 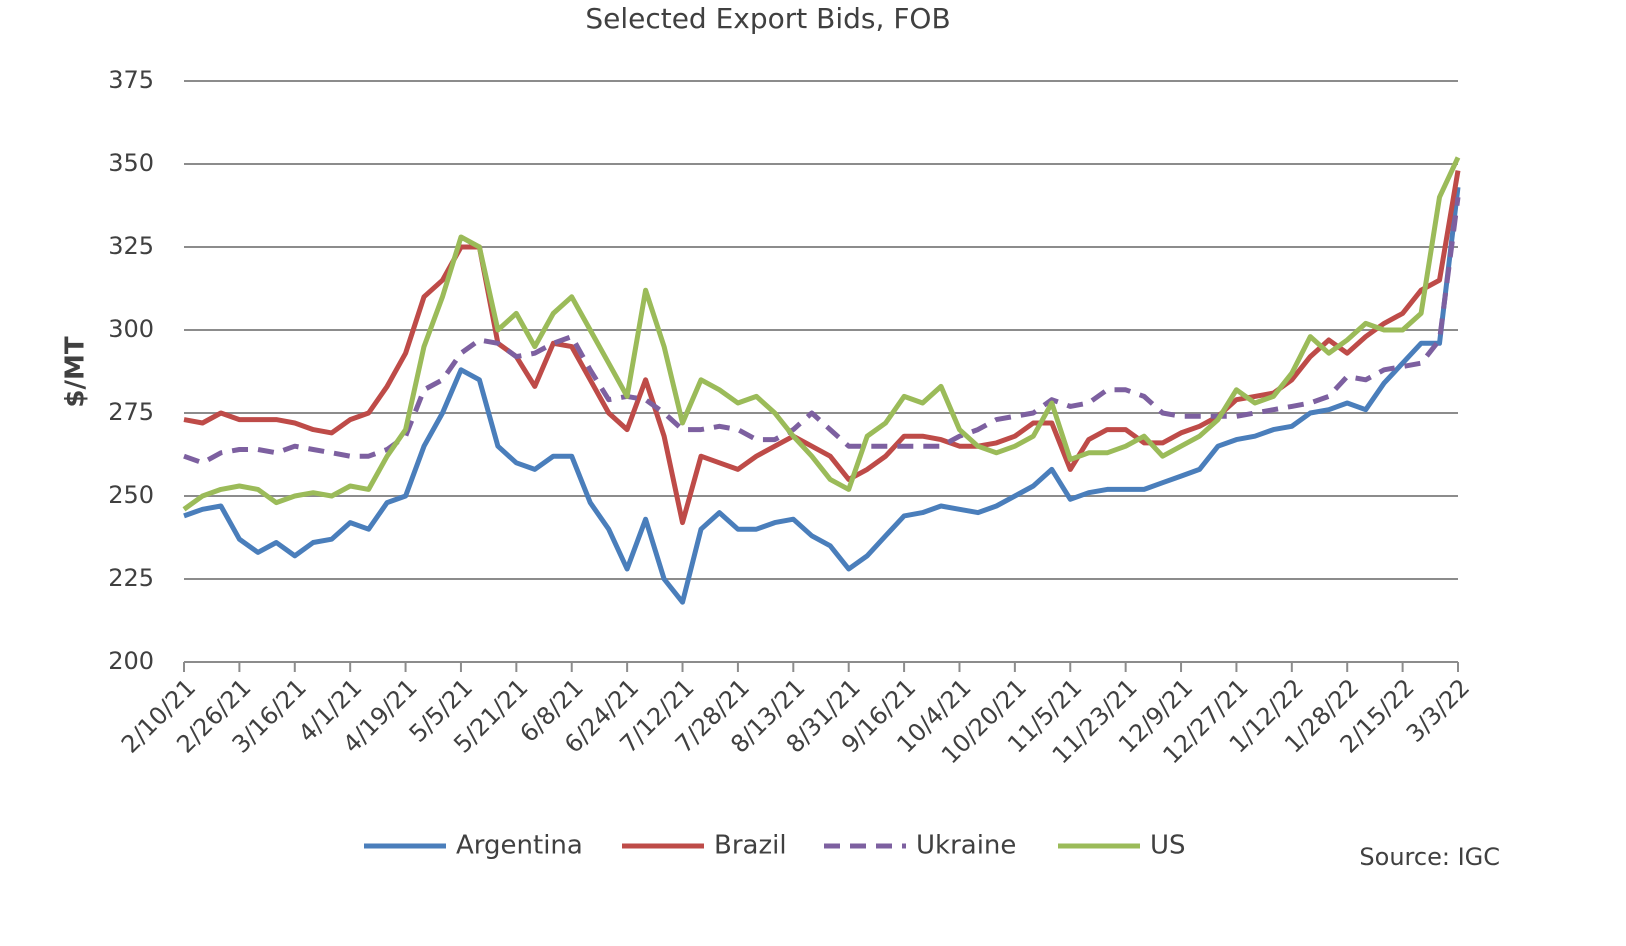 I want to click on y-axis-label: $/MT, so click(x=76, y=371).